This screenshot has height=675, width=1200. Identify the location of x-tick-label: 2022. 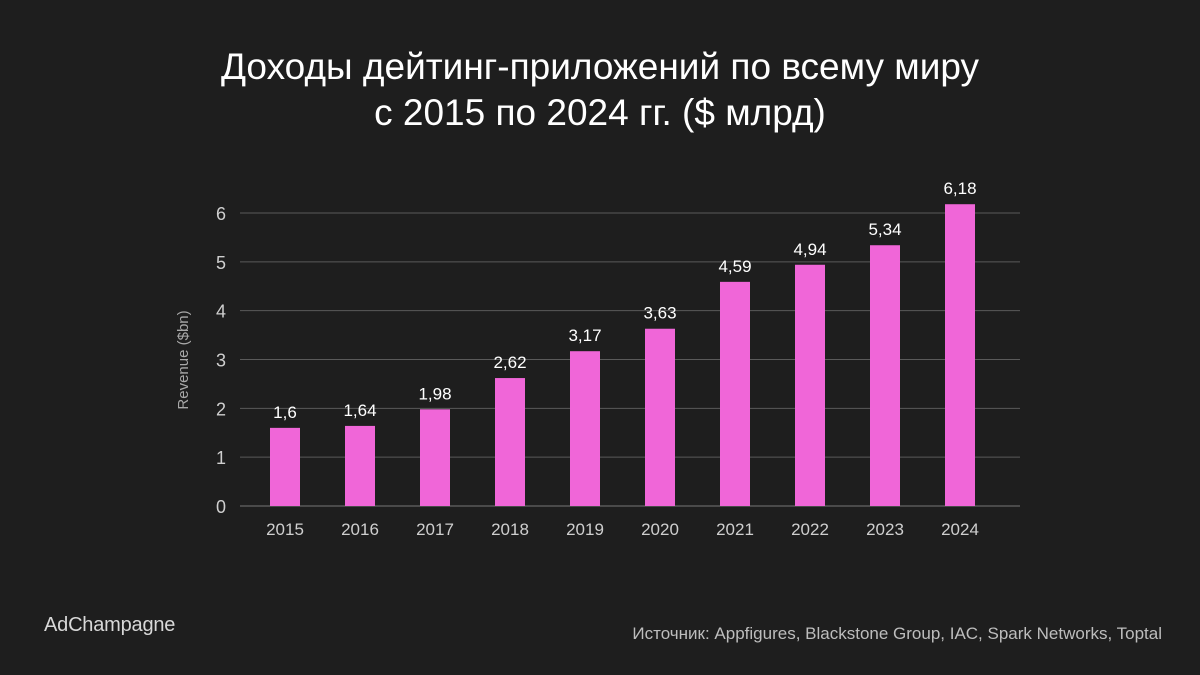
(810, 529).